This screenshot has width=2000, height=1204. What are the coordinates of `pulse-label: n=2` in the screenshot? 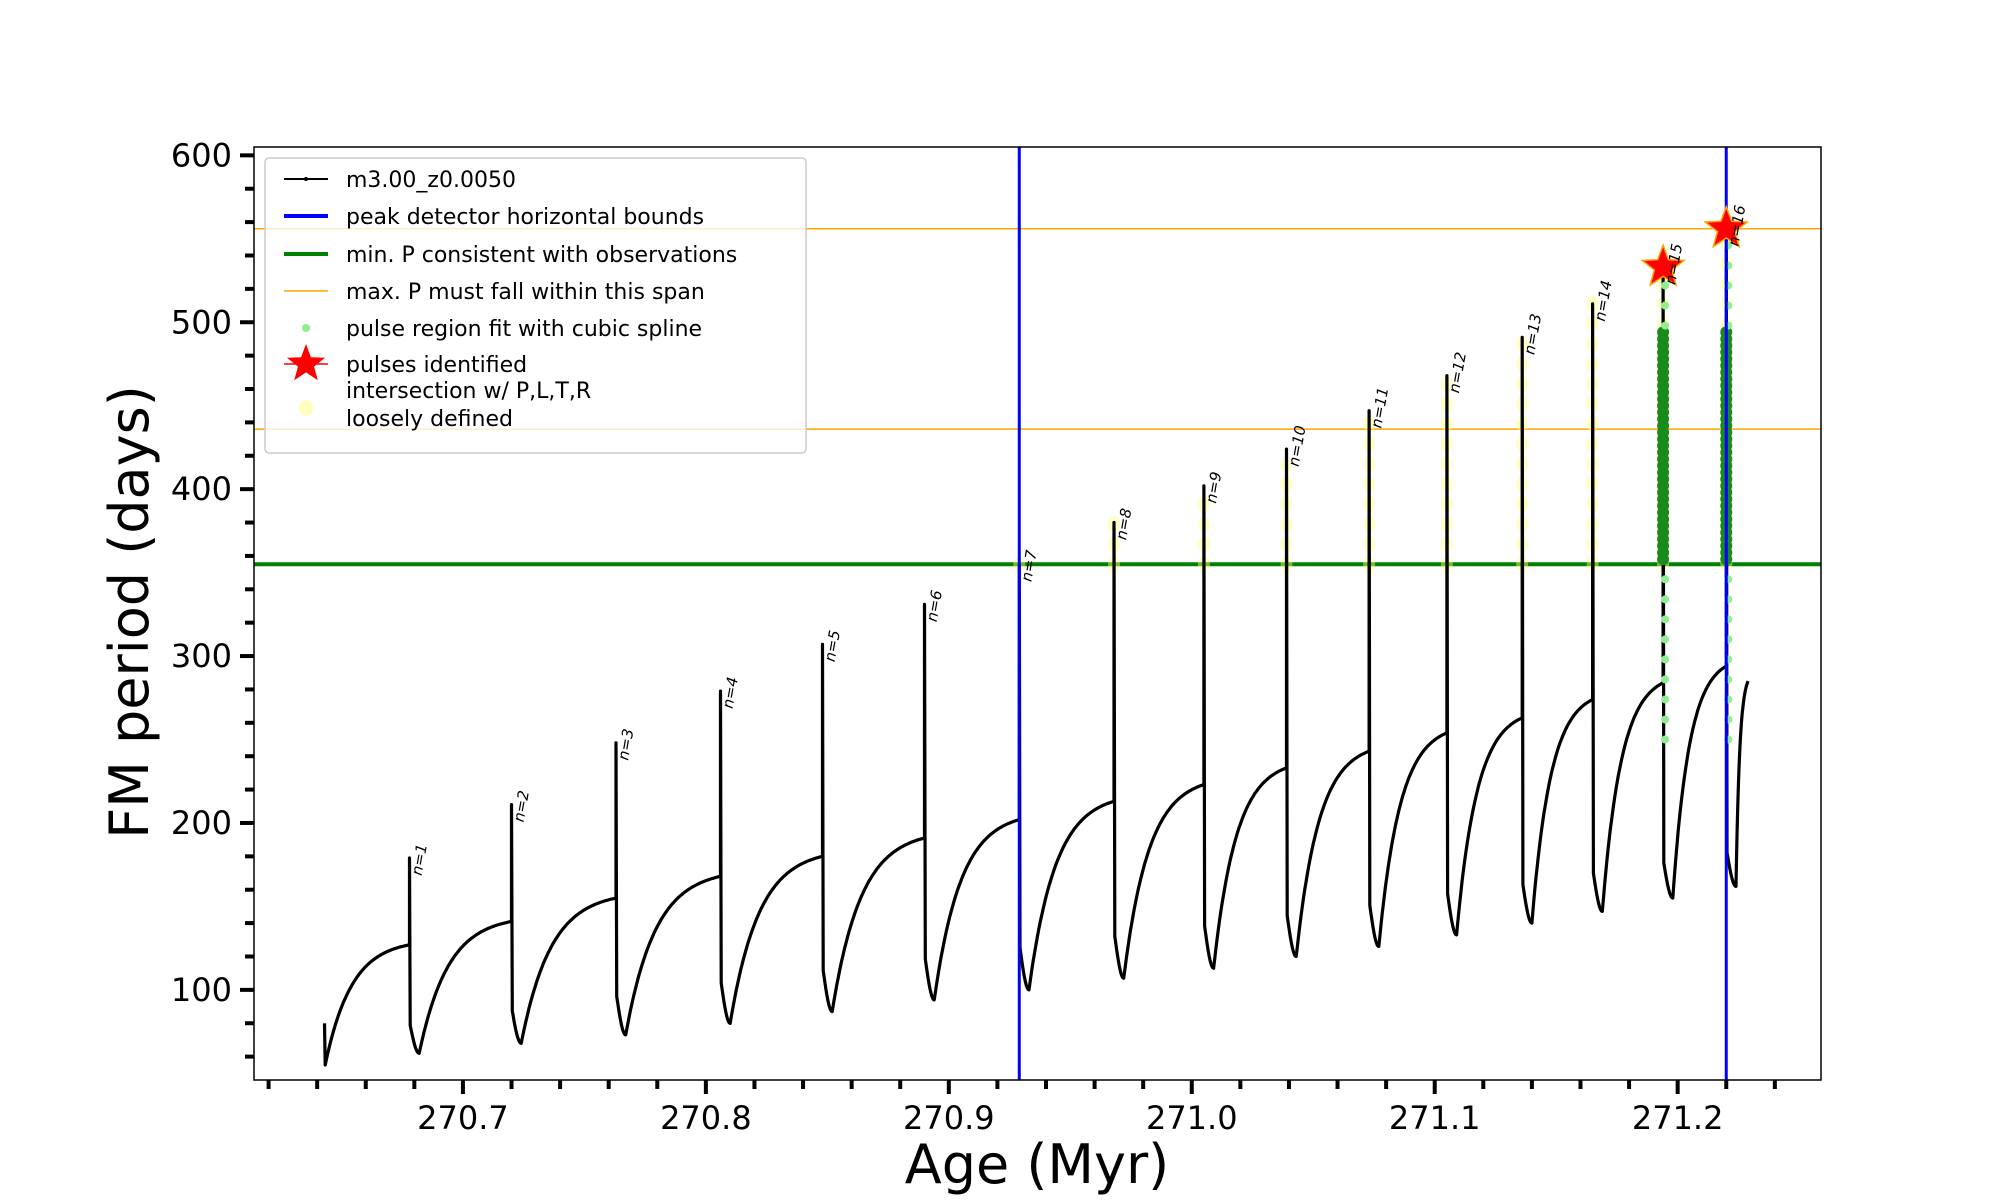 It's located at (521, 806).